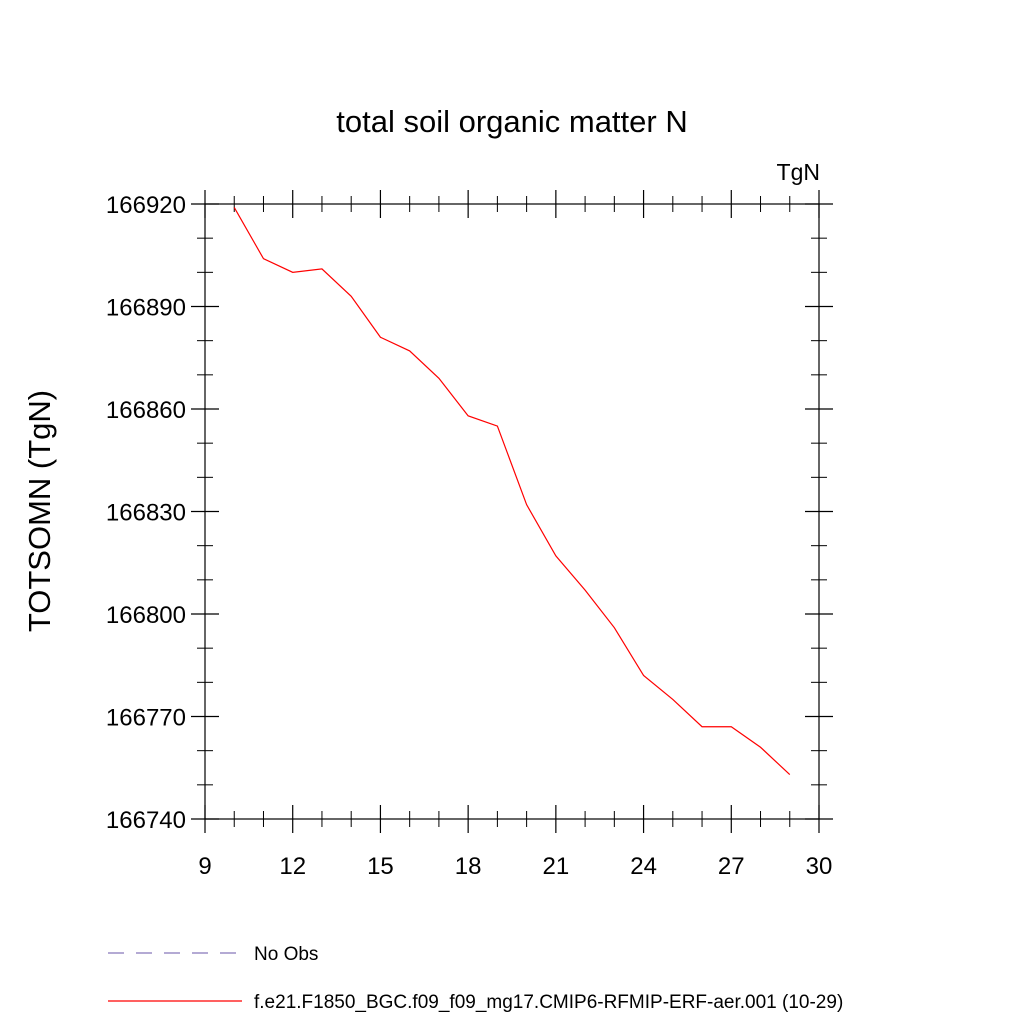 The image size is (1024, 1024). What do you see at coordinates (39, 511) in the screenshot?
I see `y-axis-label: TOTSOMN (TgN)` at bounding box center [39, 511].